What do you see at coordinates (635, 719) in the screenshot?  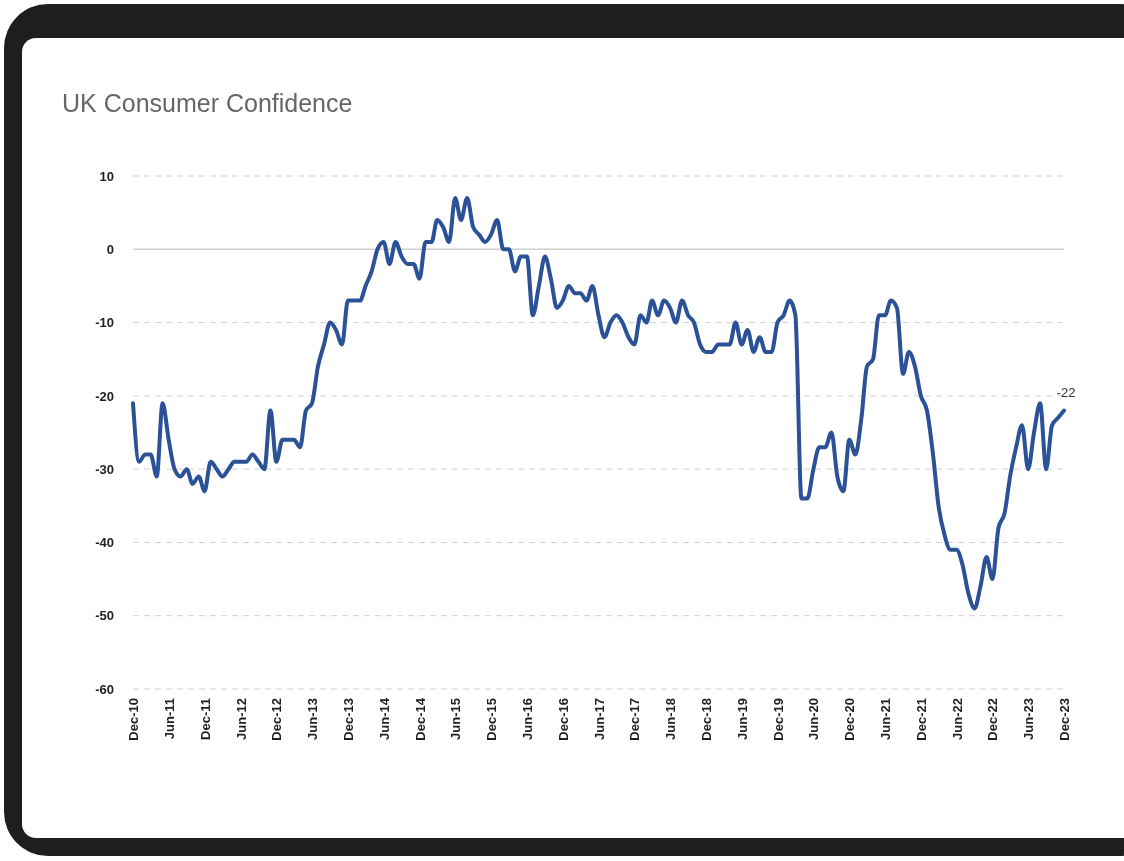 I see `x-tick-label: Dec-17` at bounding box center [635, 719].